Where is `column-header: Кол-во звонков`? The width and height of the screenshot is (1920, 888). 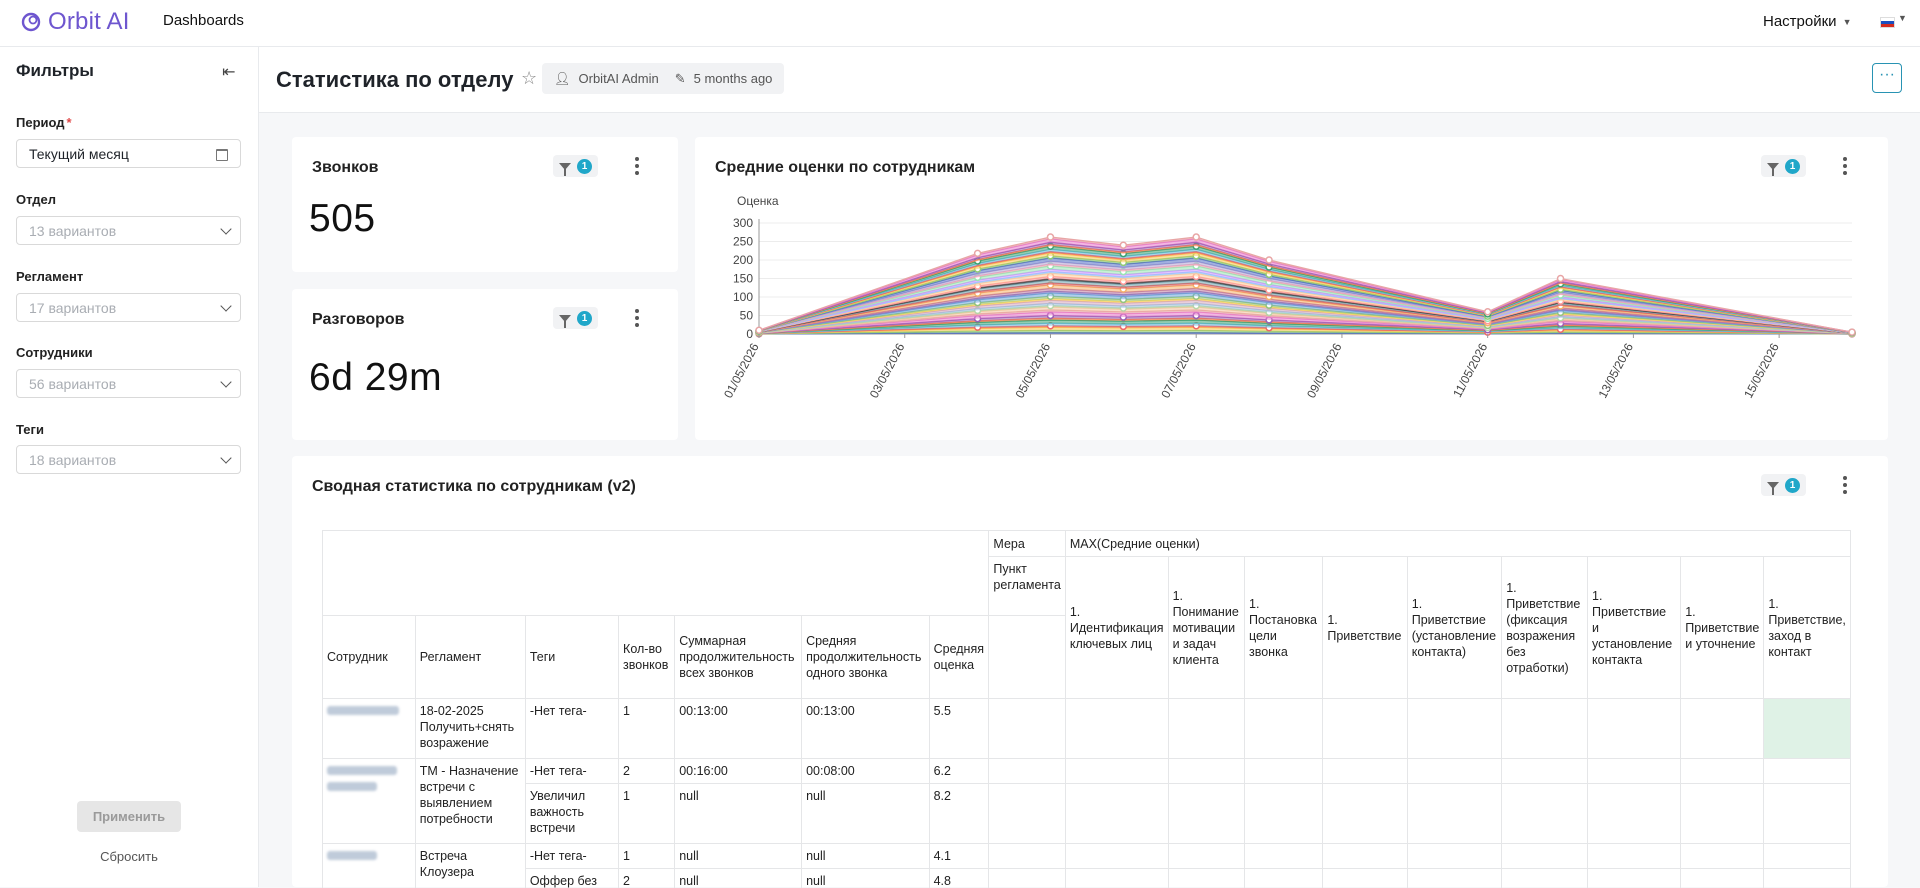 column-header: Кол-во звонков is located at coordinates (647, 657).